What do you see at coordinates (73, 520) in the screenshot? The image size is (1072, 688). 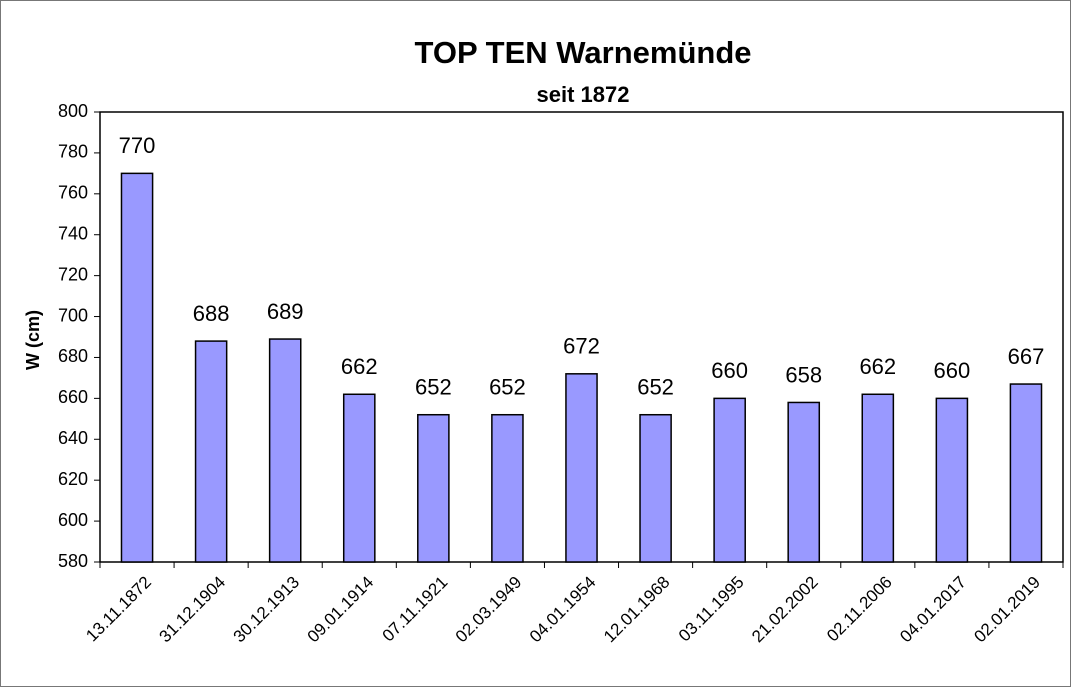 I see `y-tick-label: 600` at bounding box center [73, 520].